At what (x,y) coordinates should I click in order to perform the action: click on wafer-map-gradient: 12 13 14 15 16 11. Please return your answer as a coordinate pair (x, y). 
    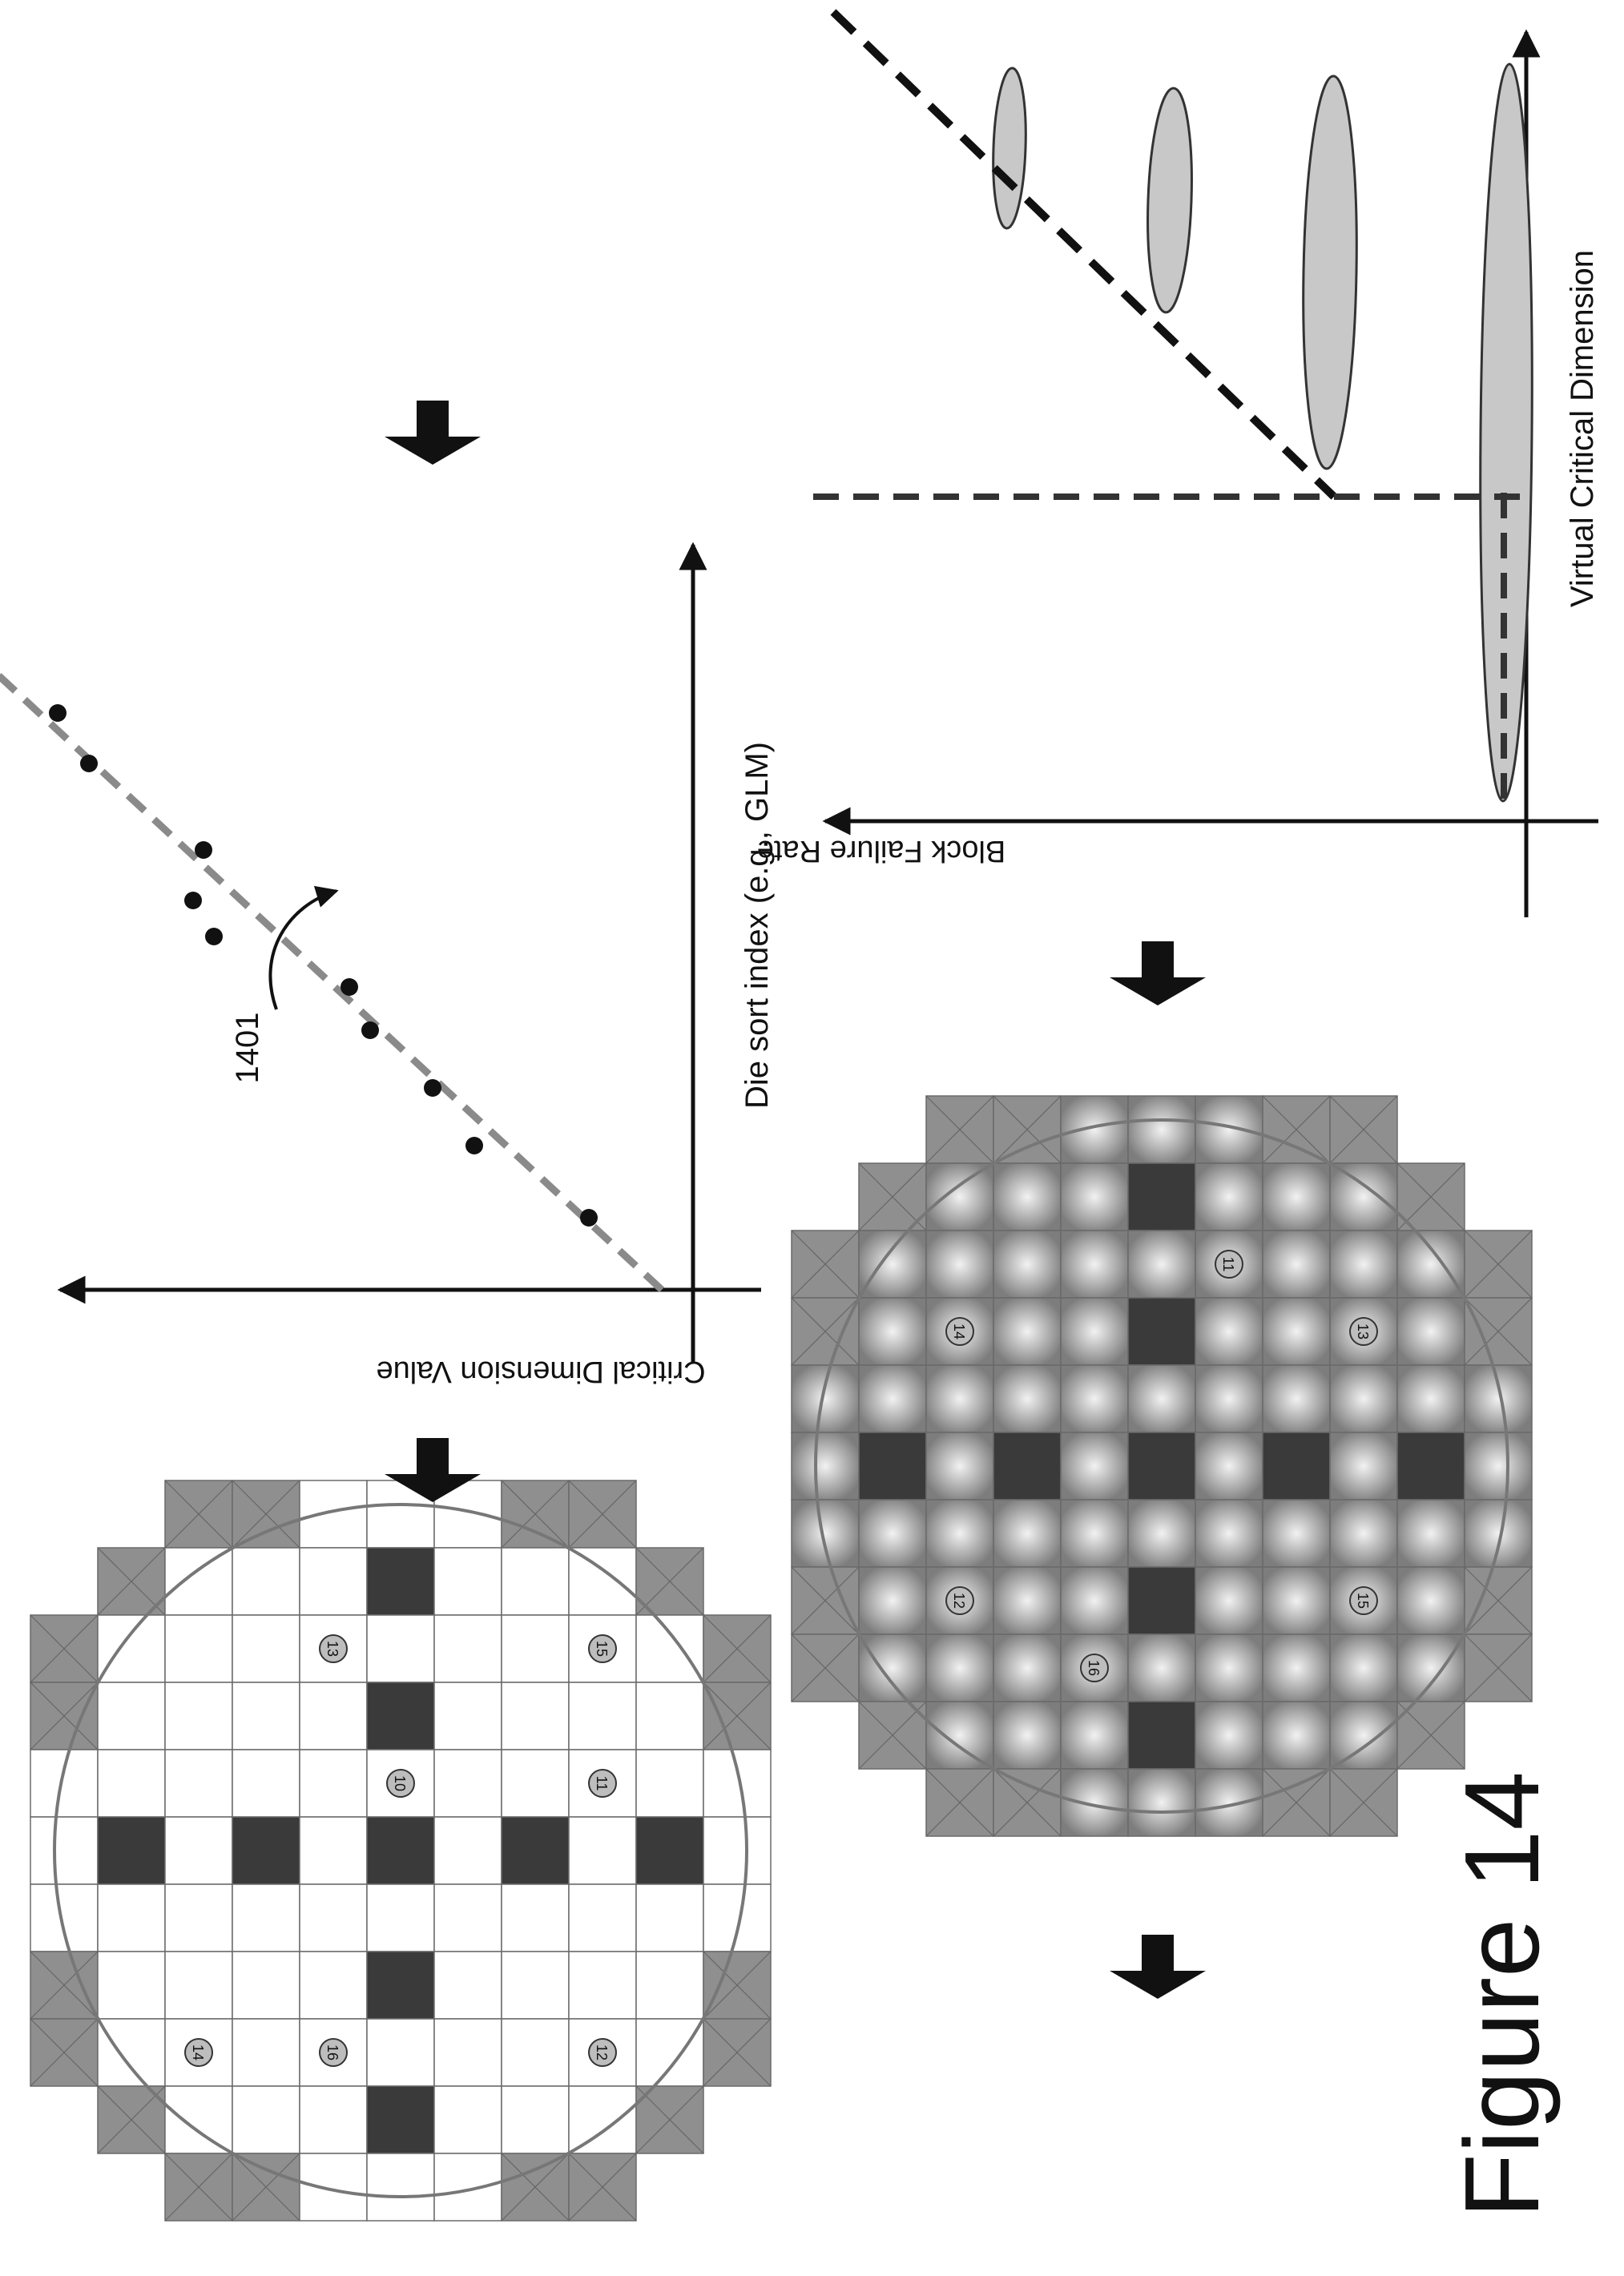
    Looking at the image, I should click on (1162, 1466).